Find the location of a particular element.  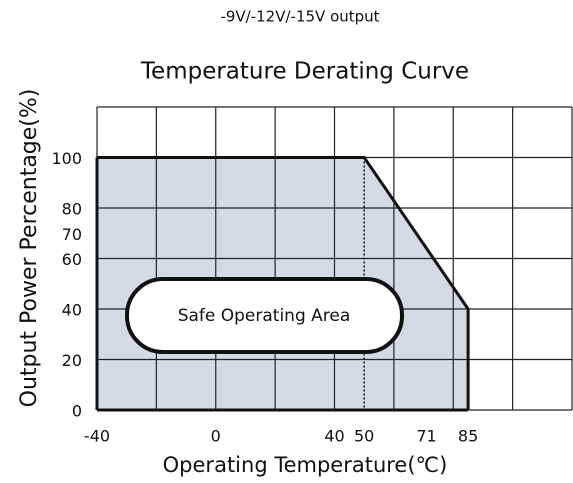

x-tick-label: 50 is located at coordinates (364, 436).